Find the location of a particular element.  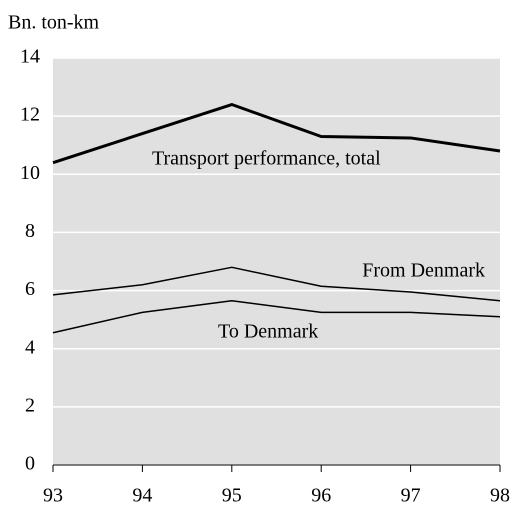

y-tick-label: 14 is located at coordinates (30, 57).